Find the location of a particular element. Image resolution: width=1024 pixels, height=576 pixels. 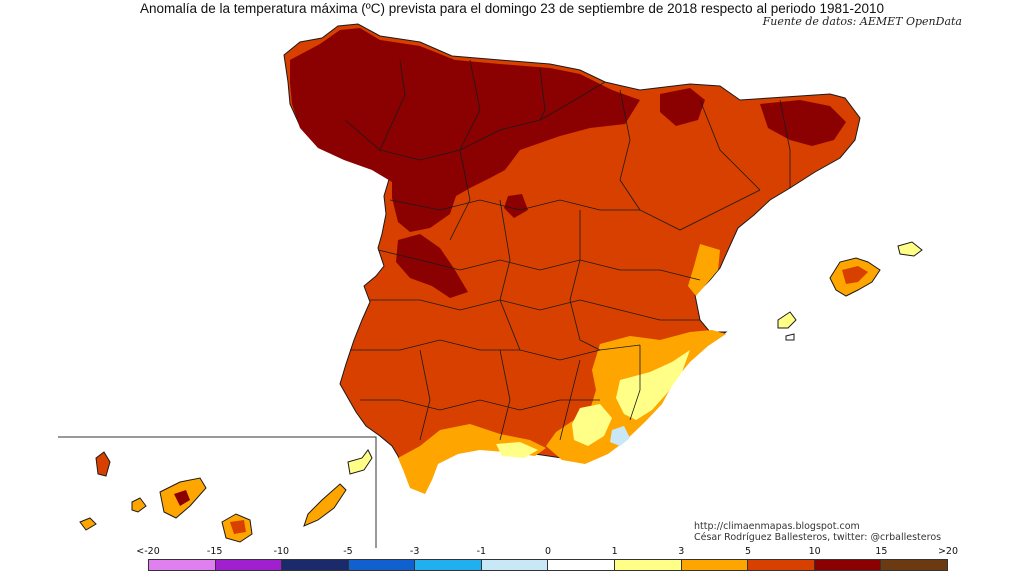

warm-anomaly-south is located at coordinates (472, 459).